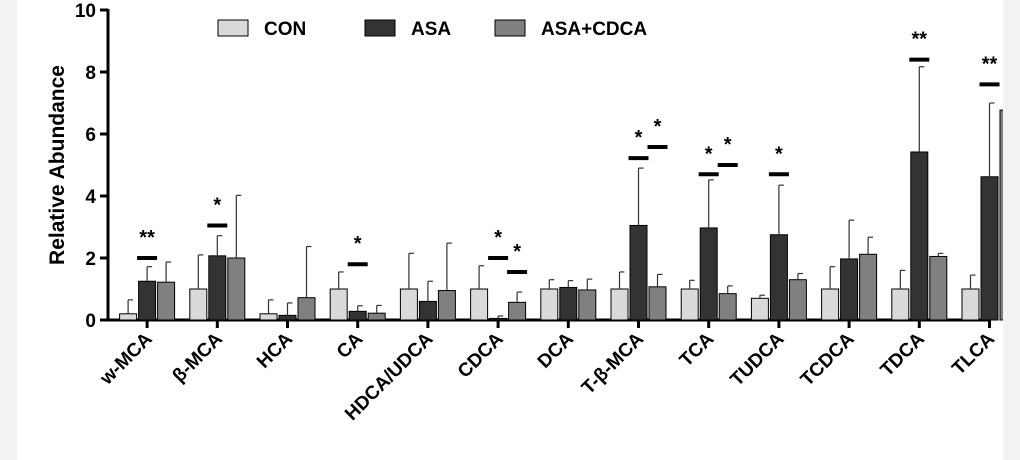 This screenshot has width=1020, height=460. Describe the element at coordinates (90, 135) in the screenshot. I see `y-tick-label: 6` at that location.